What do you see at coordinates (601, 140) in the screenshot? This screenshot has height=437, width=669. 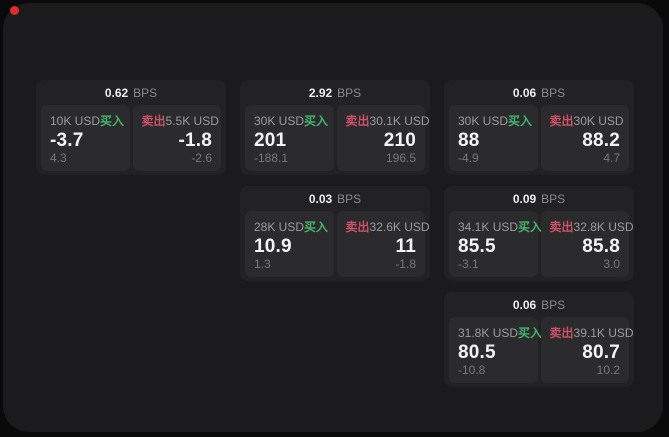 I see `sell-price: 88.2` at bounding box center [601, 140].